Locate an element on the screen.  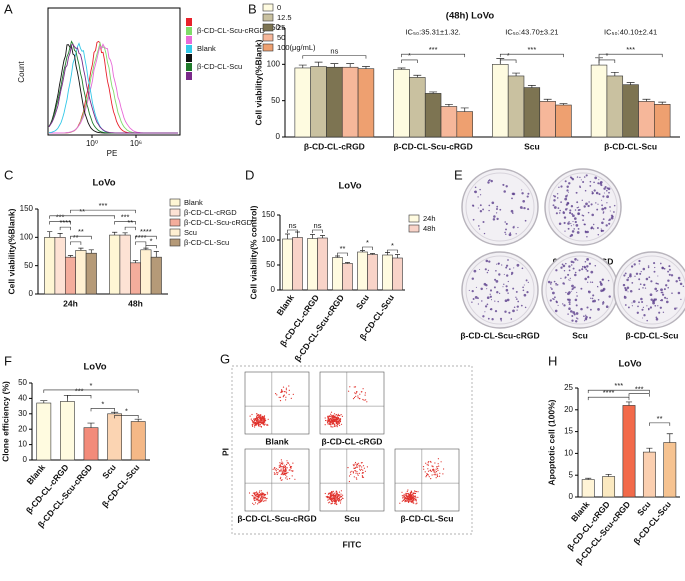
annotation: **** is located at coordinates (146, 231).